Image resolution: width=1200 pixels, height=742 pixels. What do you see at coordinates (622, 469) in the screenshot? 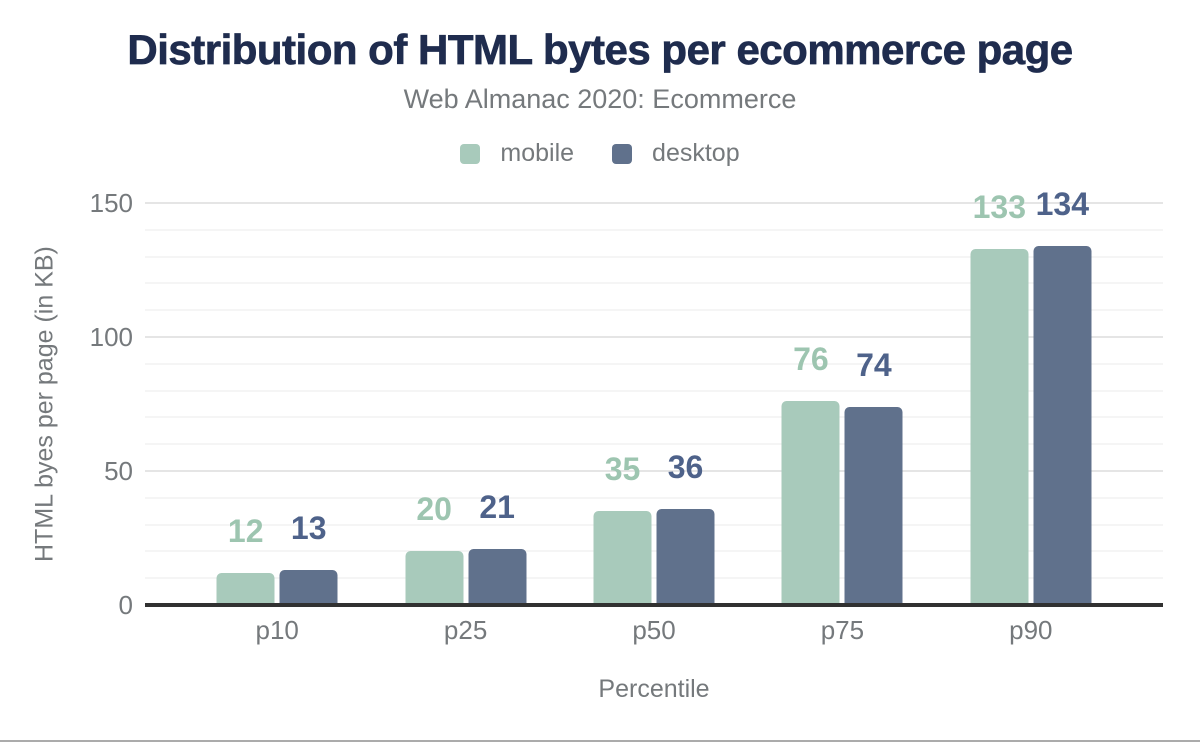
I see `bar-value-mobile-p50: 35` at bounding box center [622, 469].